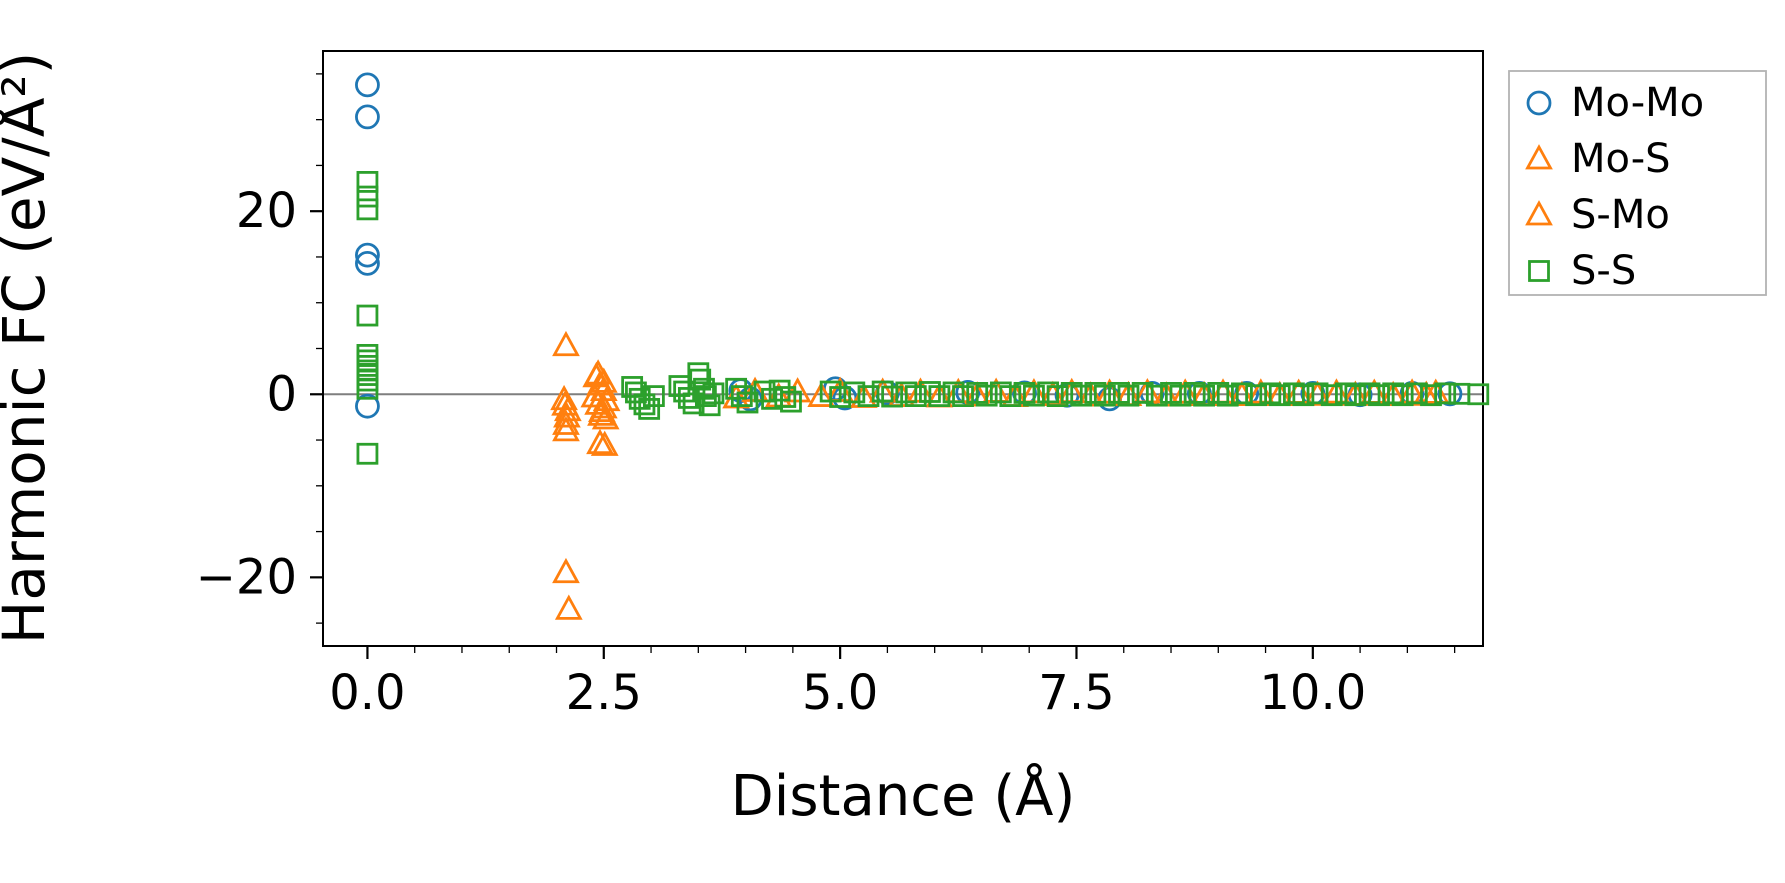 The image size is (1785, 883). I want to click on x-tick-label: 5.0, so click(840, 693).